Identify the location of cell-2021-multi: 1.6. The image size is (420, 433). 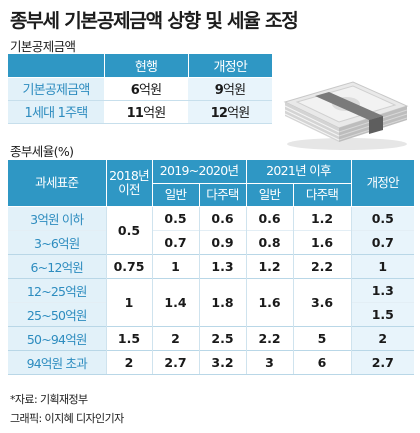
(322, 241).